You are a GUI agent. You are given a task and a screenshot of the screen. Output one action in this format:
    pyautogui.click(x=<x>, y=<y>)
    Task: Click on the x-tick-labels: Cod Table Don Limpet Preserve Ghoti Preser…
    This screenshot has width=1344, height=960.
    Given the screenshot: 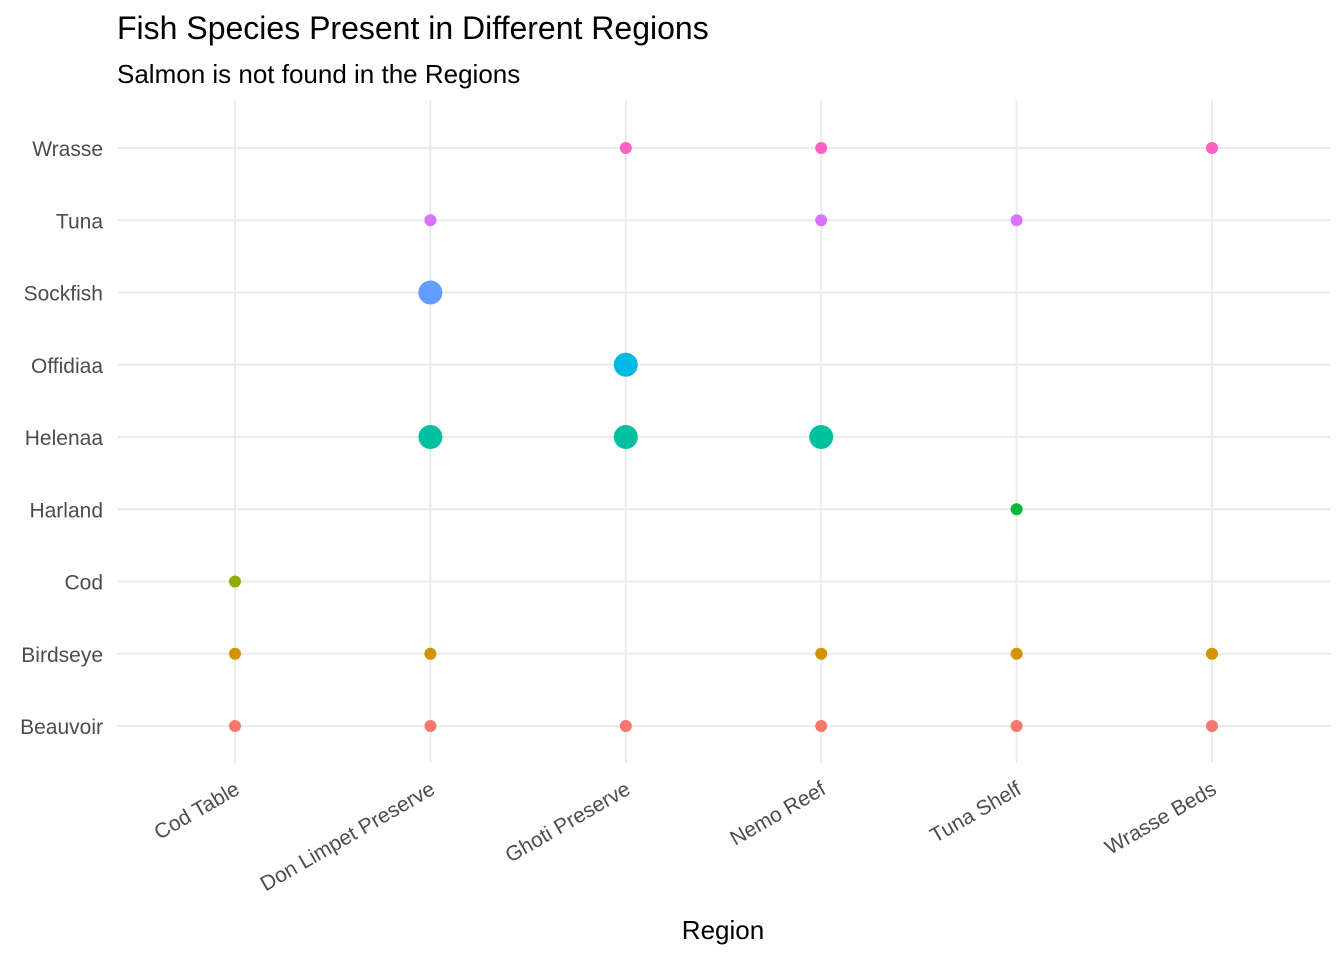 What is the action you would take?
    pyautogui.click(x=685, y=836)
    